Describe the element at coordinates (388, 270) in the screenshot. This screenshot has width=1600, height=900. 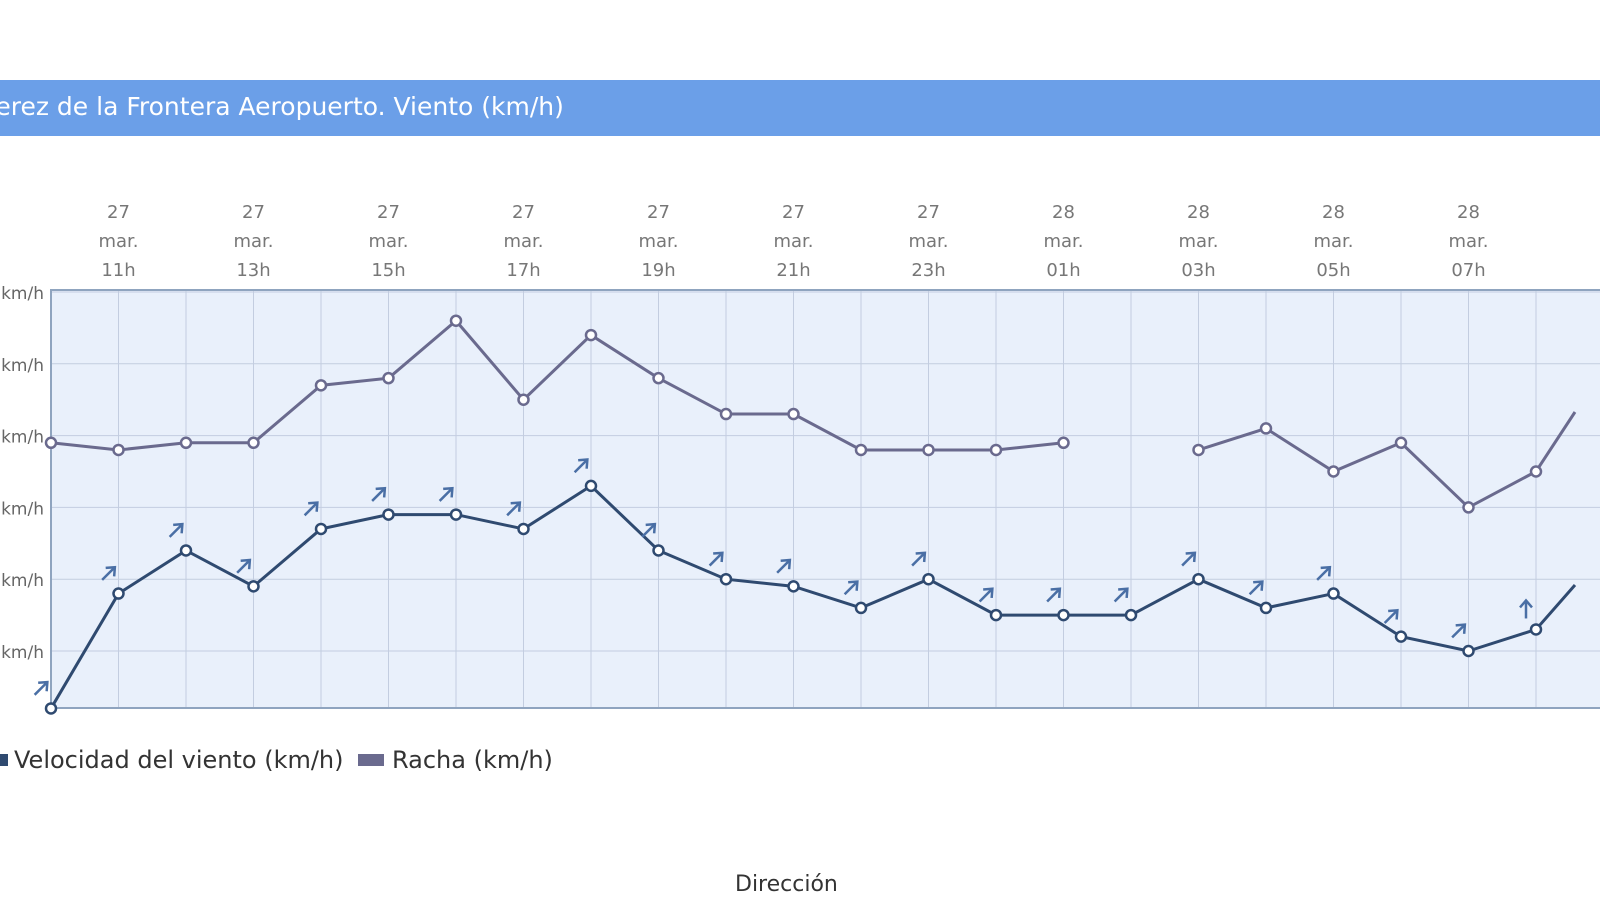
I see `x-tick-label: 15h` at that location.